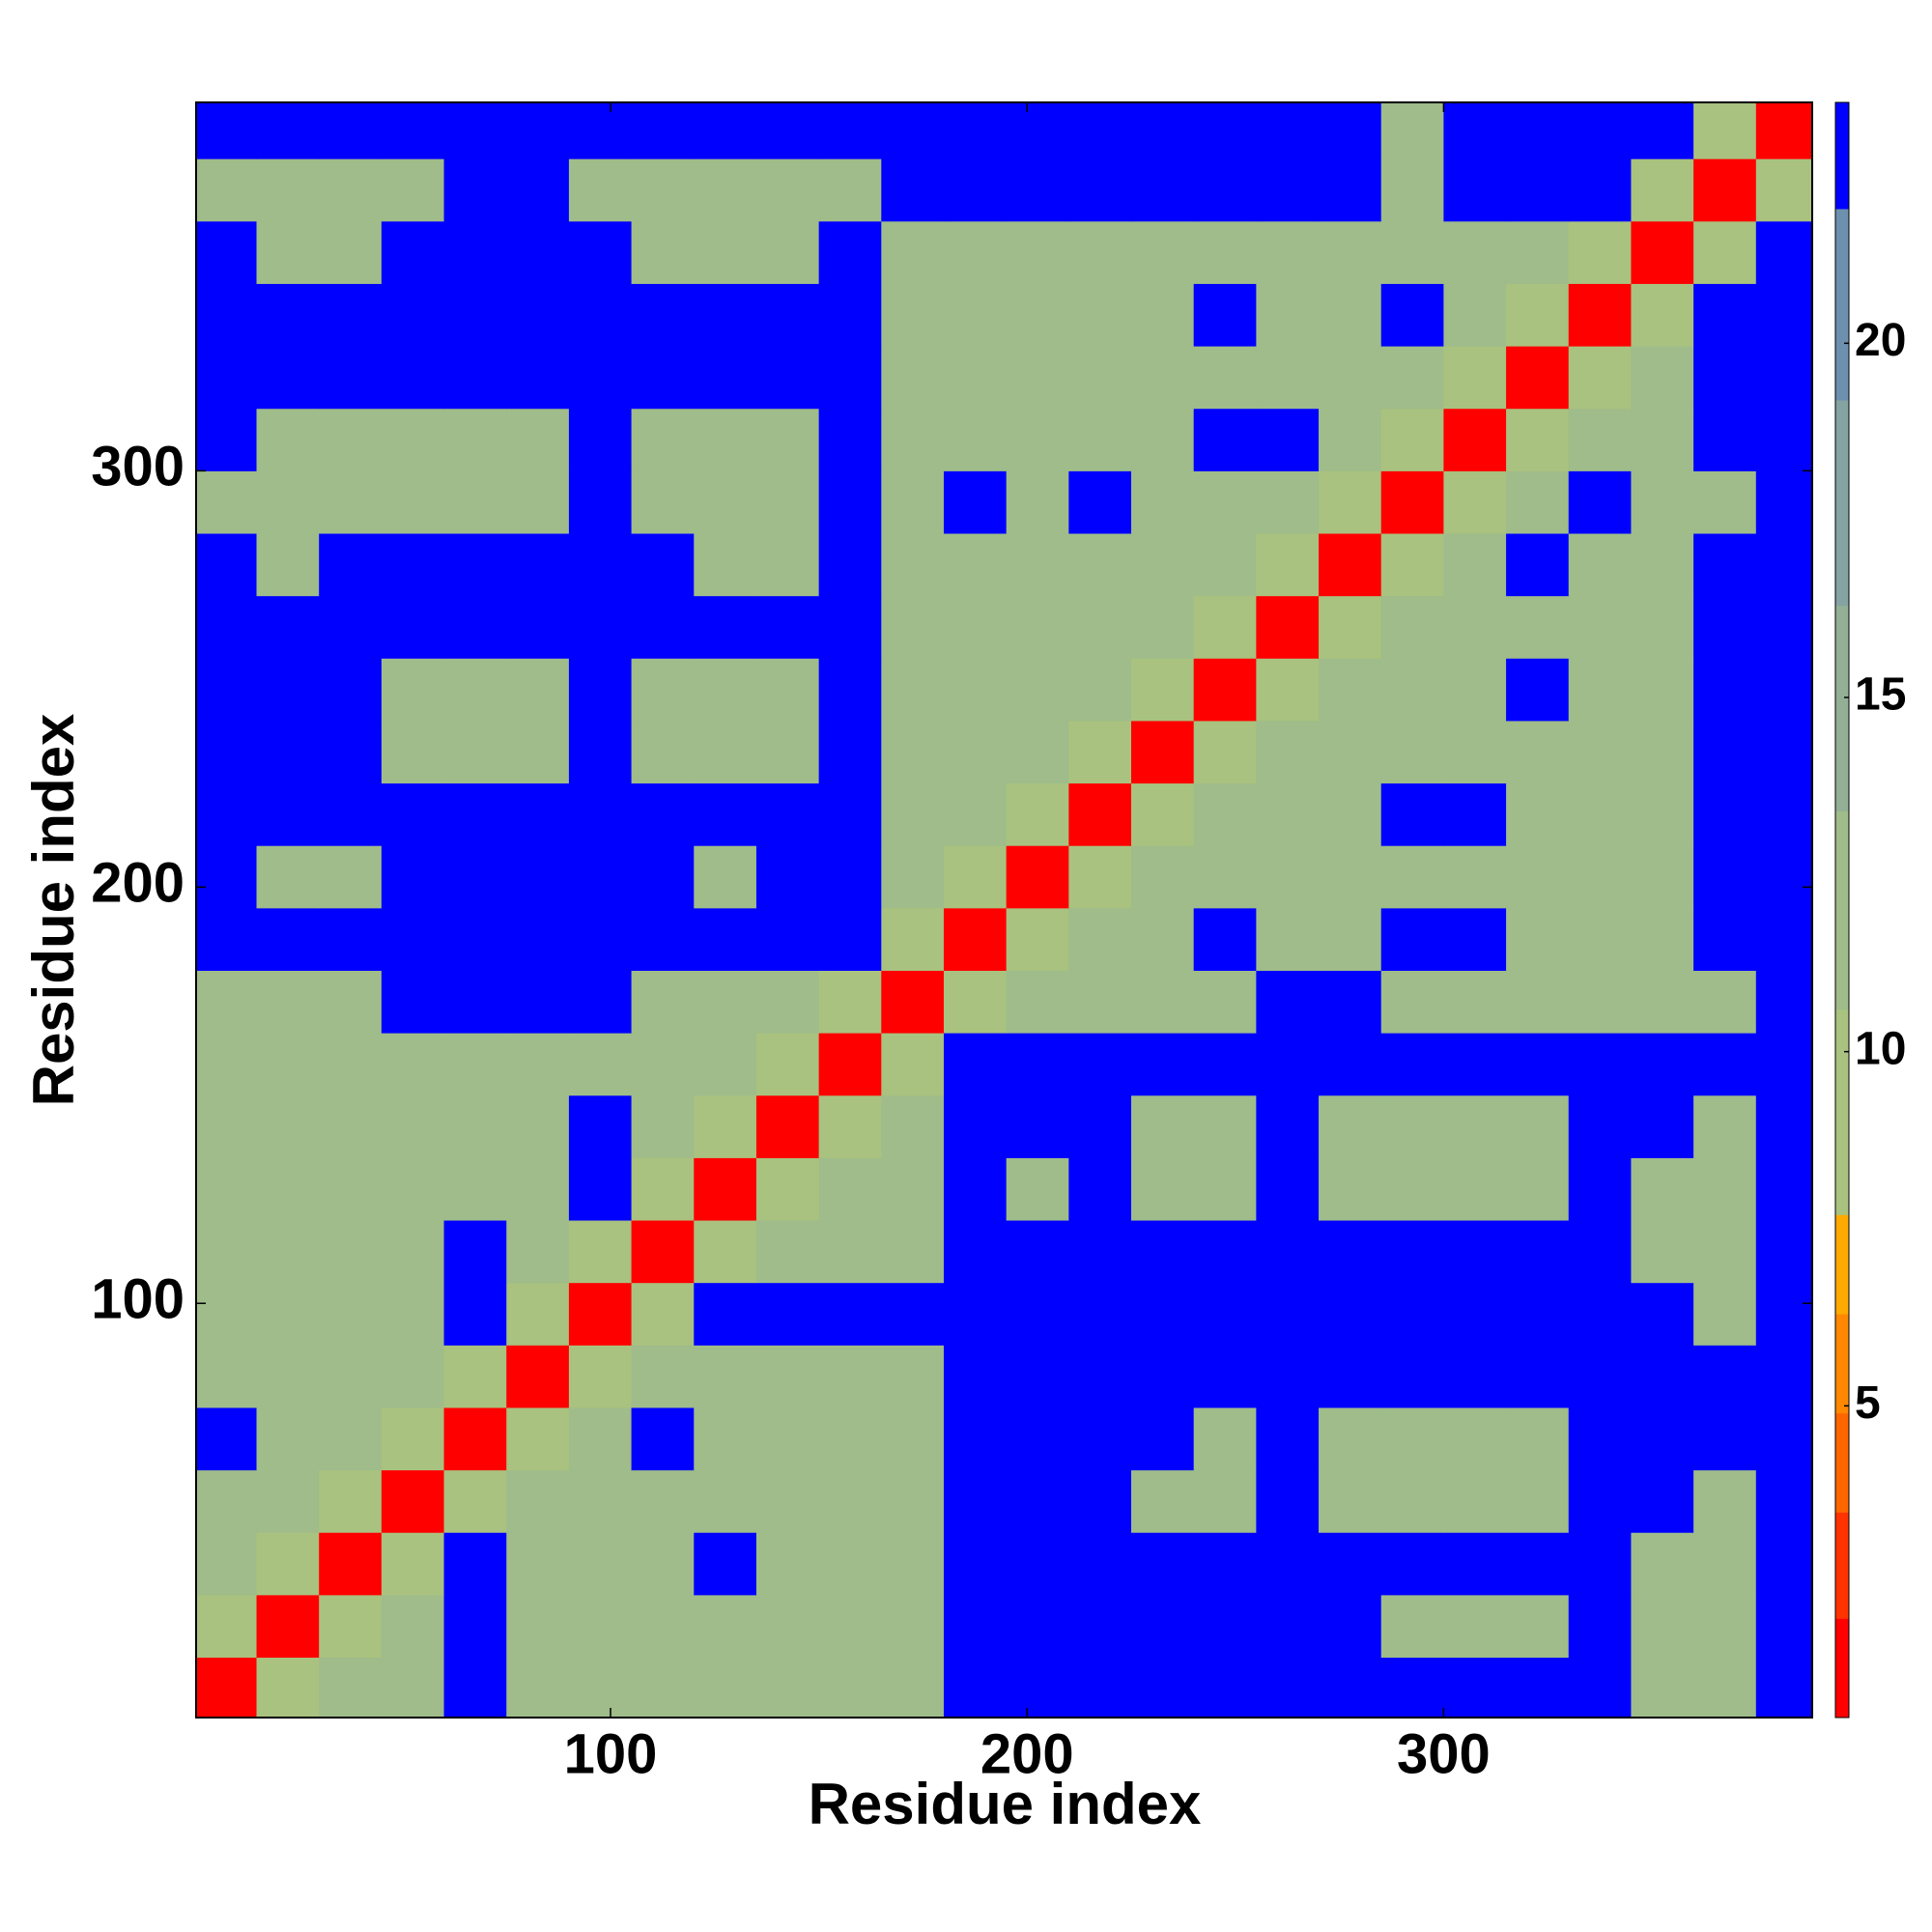 Image resolution: width=1932 pixels, height=1932 pixels. What do you see at coordinates (1027, 1753) in the screenshot?
I see `x-tick-label: 200` at bounding box center [1027, 1753].